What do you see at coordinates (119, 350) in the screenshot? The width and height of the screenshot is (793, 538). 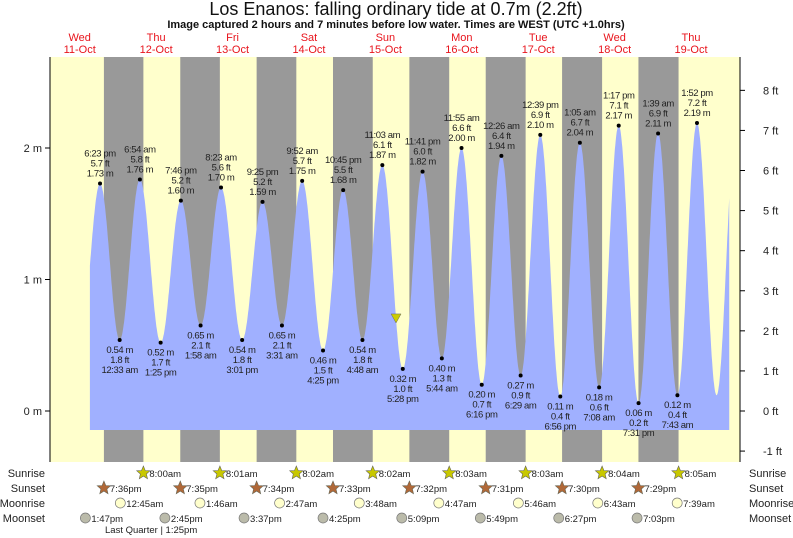 I see `low-tide-label: 0.54 m` at bounding box center [119, 350].